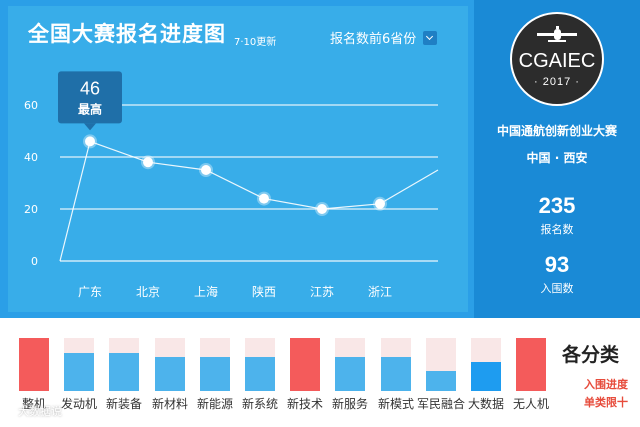 Image resolution: width=640 pixels, height=427 pixels. What do you see at coordinates (214, 404) in the screenshot?
I see `category-label: 新能源` at bounding box center [214, 404].